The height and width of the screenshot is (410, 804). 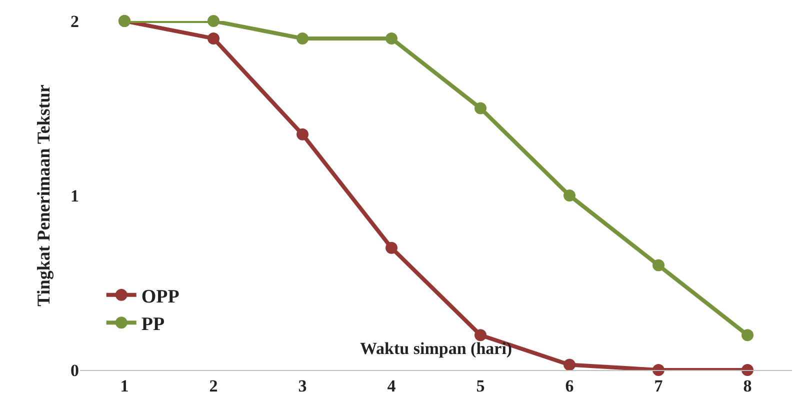 I want to click on x-tick-label: 1, so click(x=124, y=386).